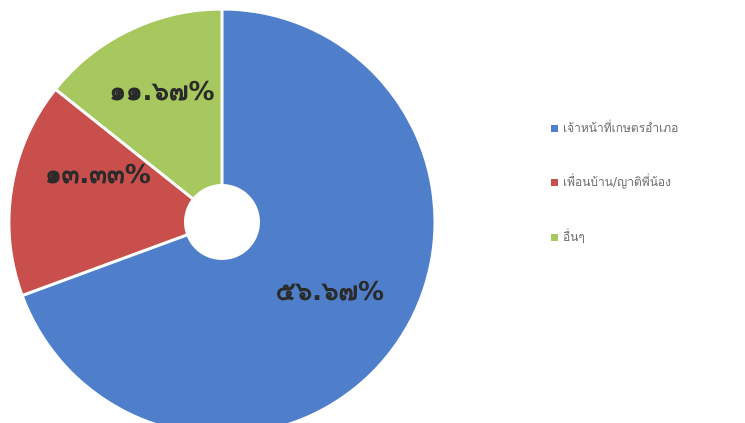 Image resolution: width=745 pixels, height=423 pixels. What do you see at coordinates (138, 116) in the screenshot?
I see `slice-others` at bounding box center [138, 116].